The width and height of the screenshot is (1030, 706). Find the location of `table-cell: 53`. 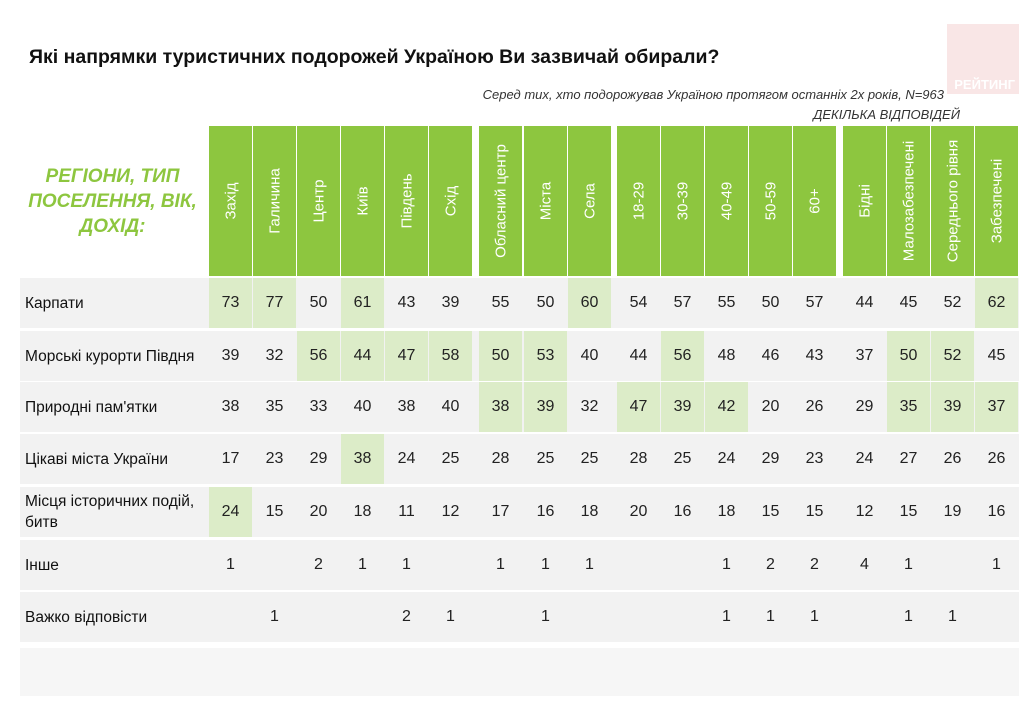

table-cell: 53 is located at coordinates (545, 356).